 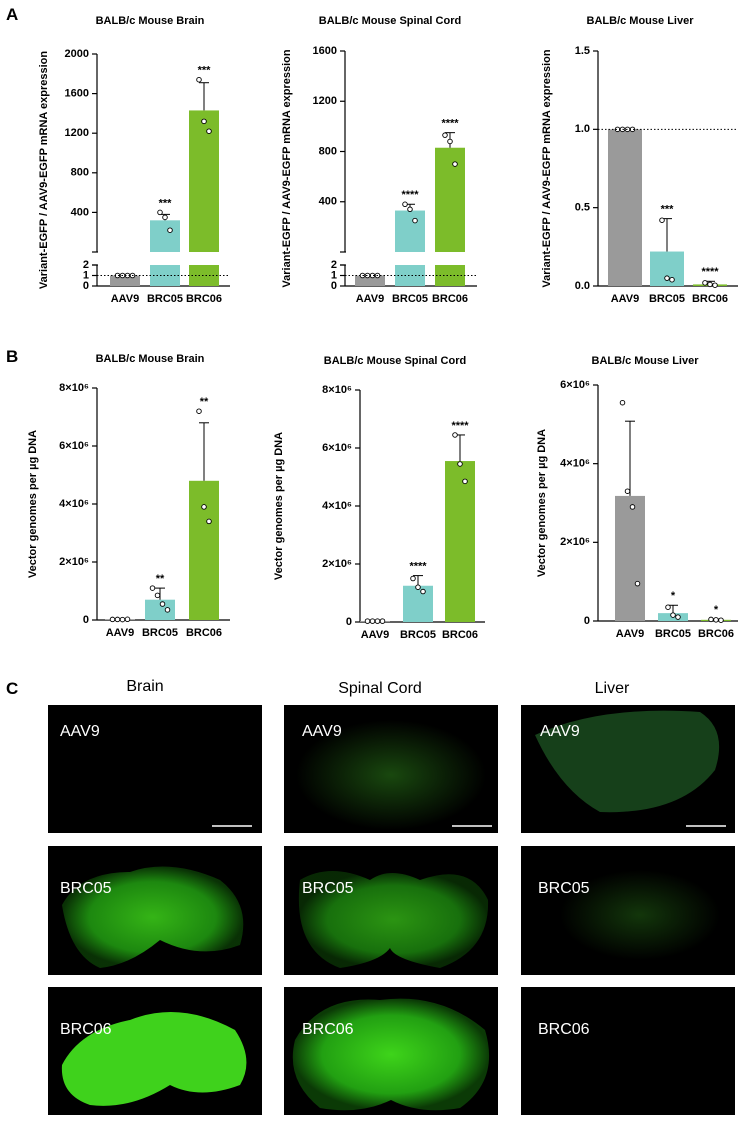 What do you see at coordinates (205, 71) in the screenshot?
I see `significance: ***` at bounding box center [205, 71].